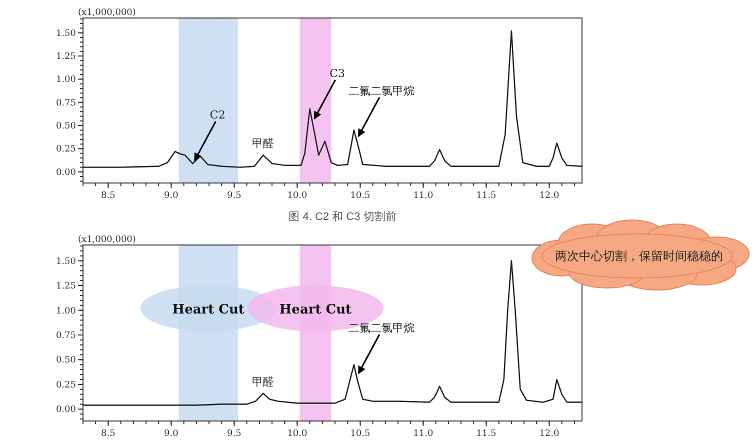  Describe the element at coordinates (218, 115) in the screenshot. I see `annotation: C2` at that location.